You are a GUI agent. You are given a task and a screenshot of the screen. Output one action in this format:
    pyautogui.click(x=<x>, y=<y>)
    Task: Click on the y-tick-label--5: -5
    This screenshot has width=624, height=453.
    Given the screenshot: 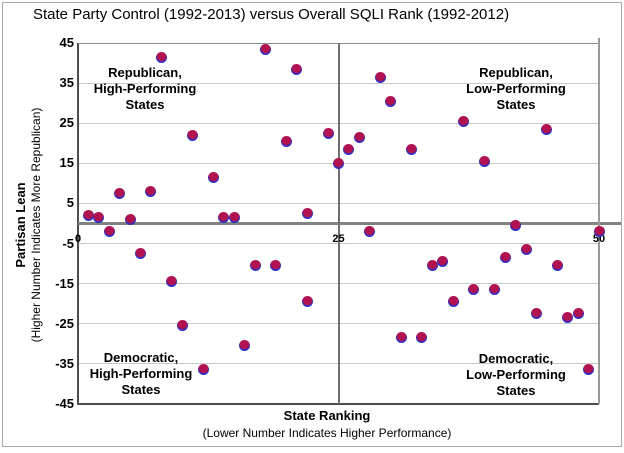 What is the action you would take?
    pyautogui.click(x=68, y=243)
    